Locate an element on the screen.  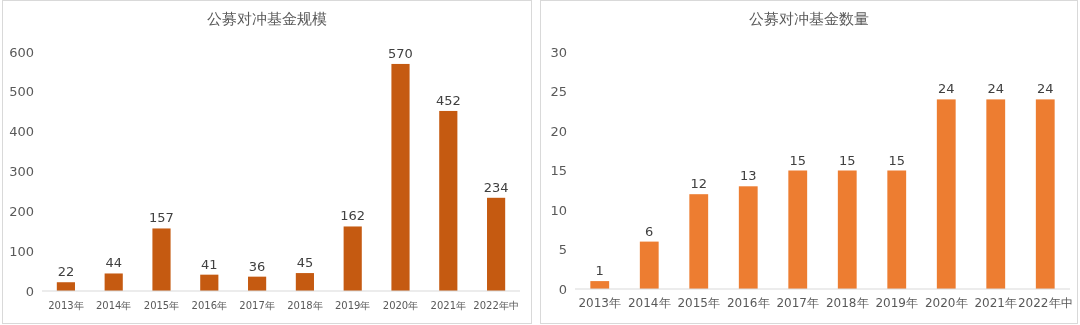
y-tick-label: 10 is located at coordinates (558, 210).